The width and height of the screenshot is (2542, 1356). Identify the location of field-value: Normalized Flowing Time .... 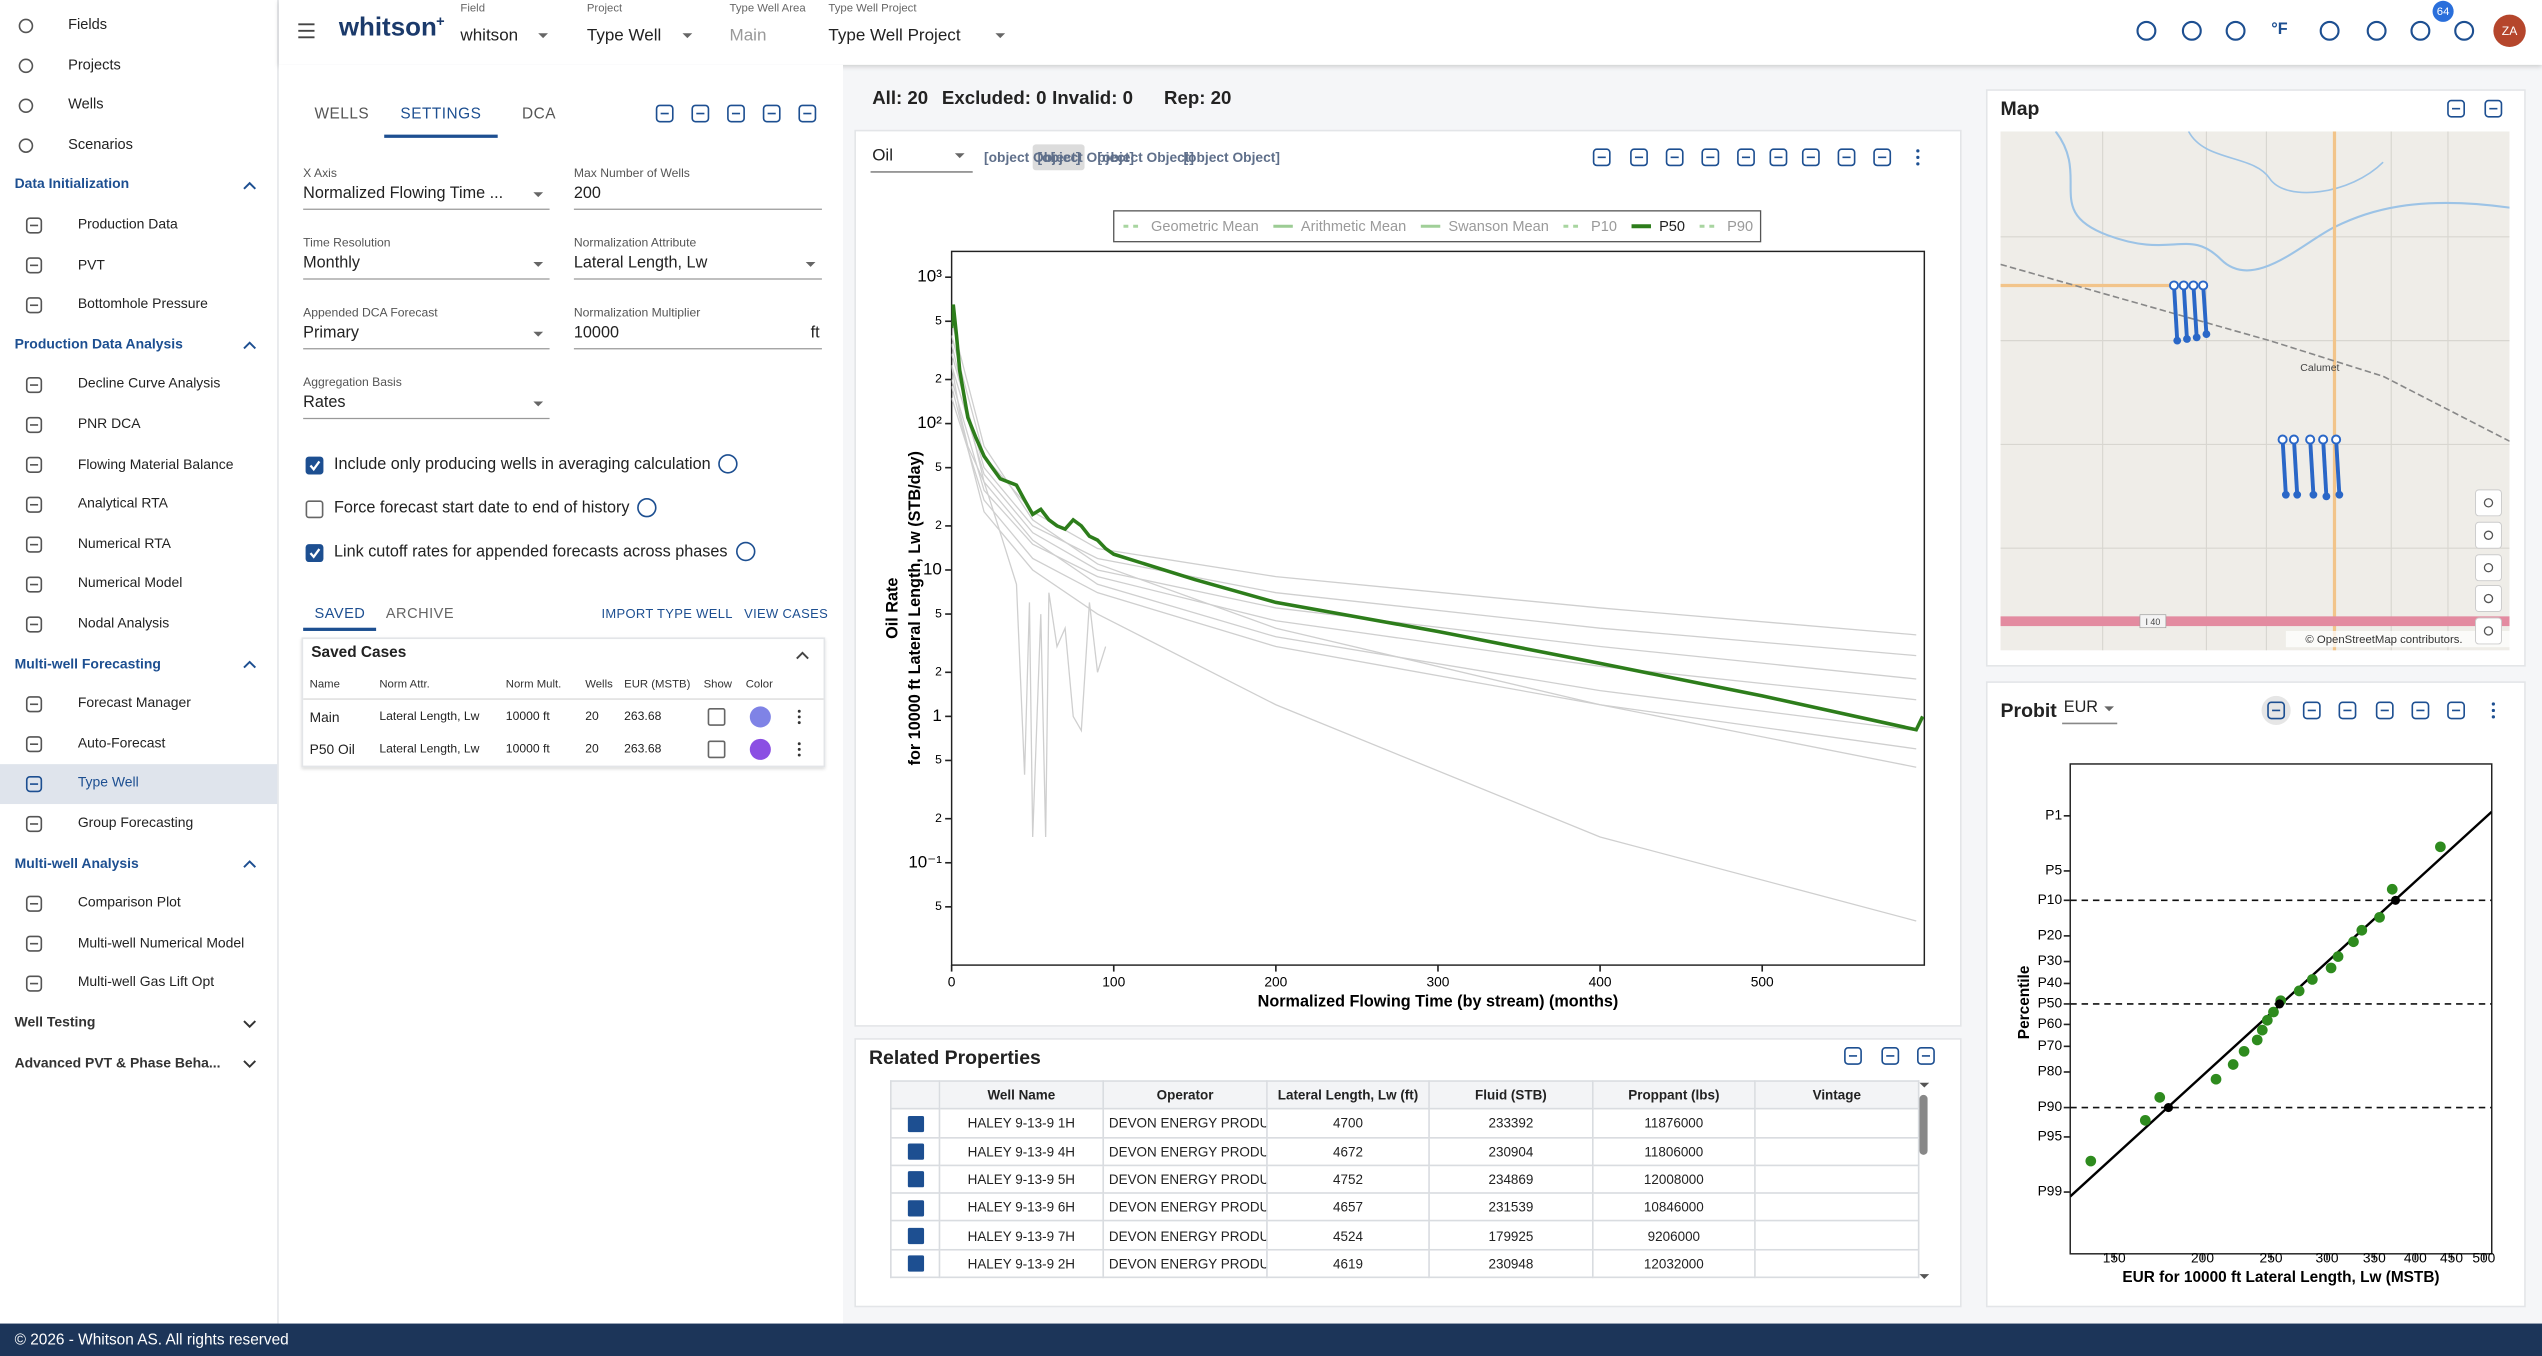
(403, 193).